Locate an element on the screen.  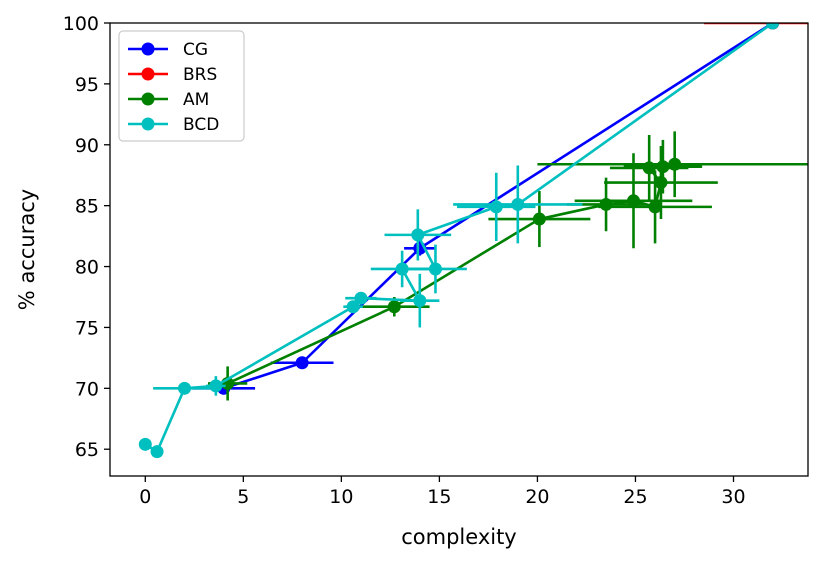
x-tick-label: 0 is located at coordinates (145, 497).